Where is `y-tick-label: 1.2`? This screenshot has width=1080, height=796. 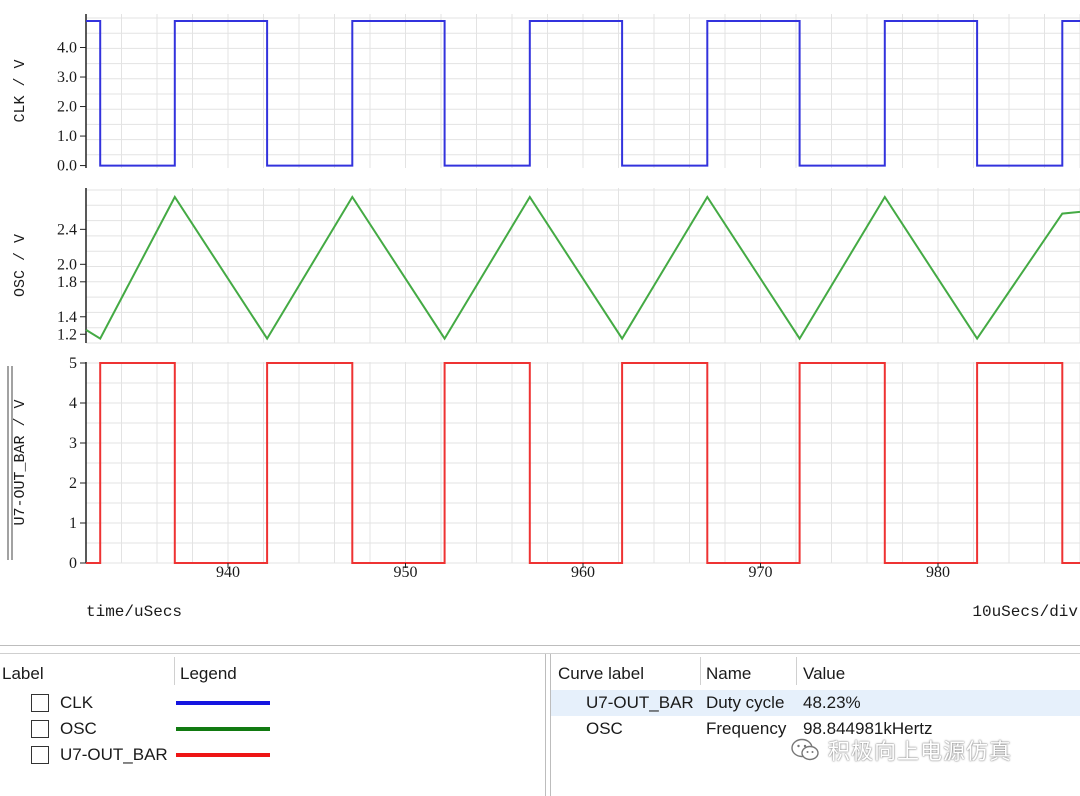
y-tick-label: 1.2 is located at coordinates (67, 334).